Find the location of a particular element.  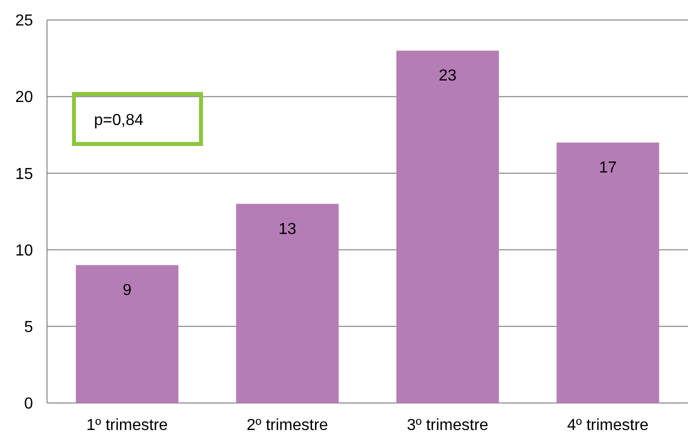

x-tick-label: 4º trimestre is located at coordinates (608, 425).